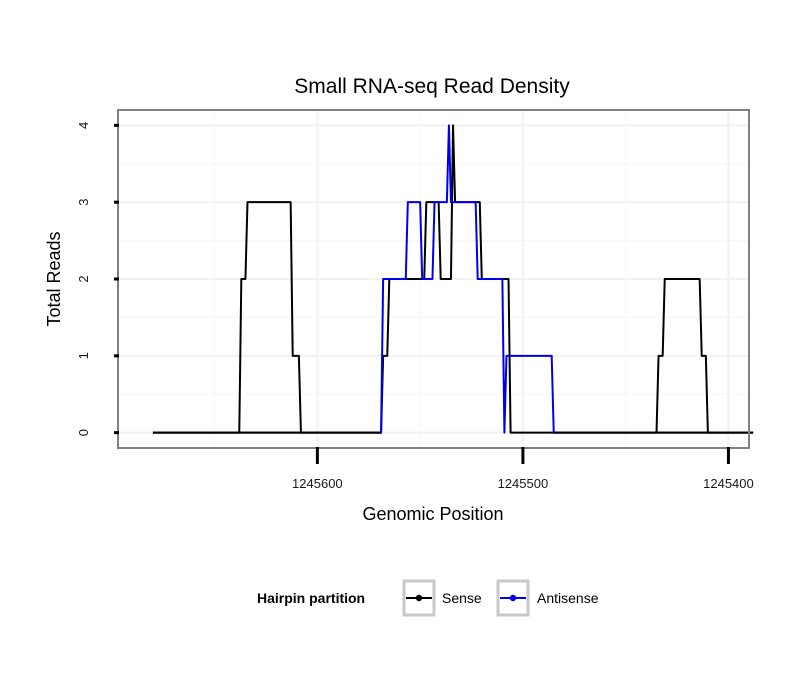 The height and width of the screenshot is (690, 810). What do you see at coordinates (83, 355) in the screenshot?
I see `y-tick-label-1: 1` at bounding box center [83, 355].